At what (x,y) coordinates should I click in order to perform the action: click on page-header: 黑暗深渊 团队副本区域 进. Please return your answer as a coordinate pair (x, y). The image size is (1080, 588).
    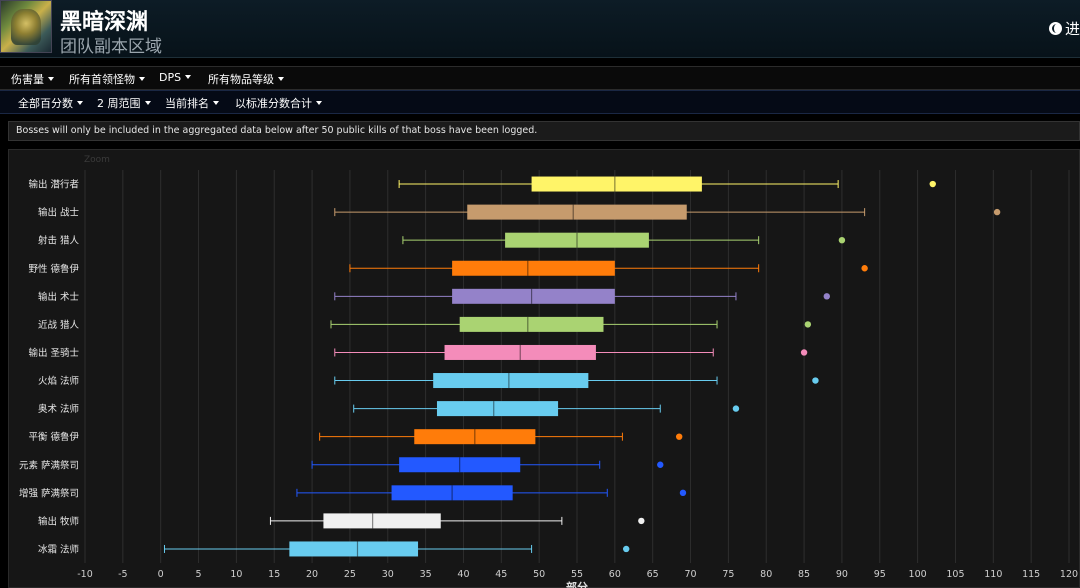
    Looking at the image, I should click on (540, 29).